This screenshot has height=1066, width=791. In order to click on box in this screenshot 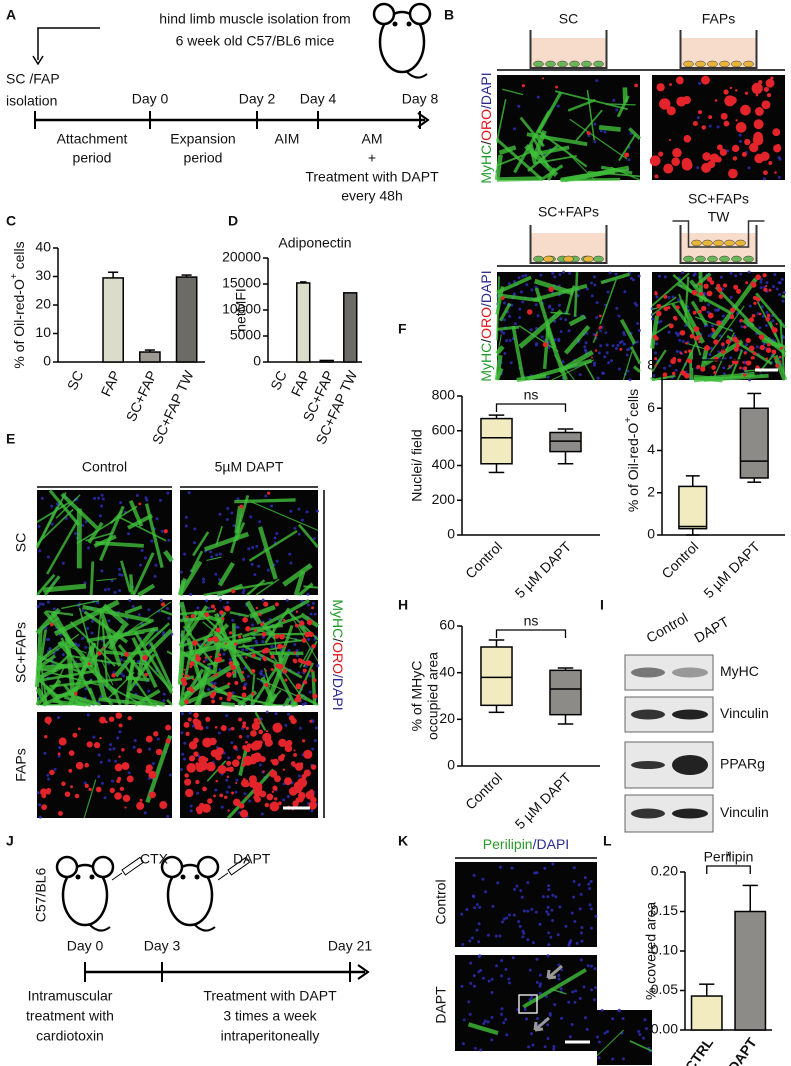, I will do `click(565, 692)`.